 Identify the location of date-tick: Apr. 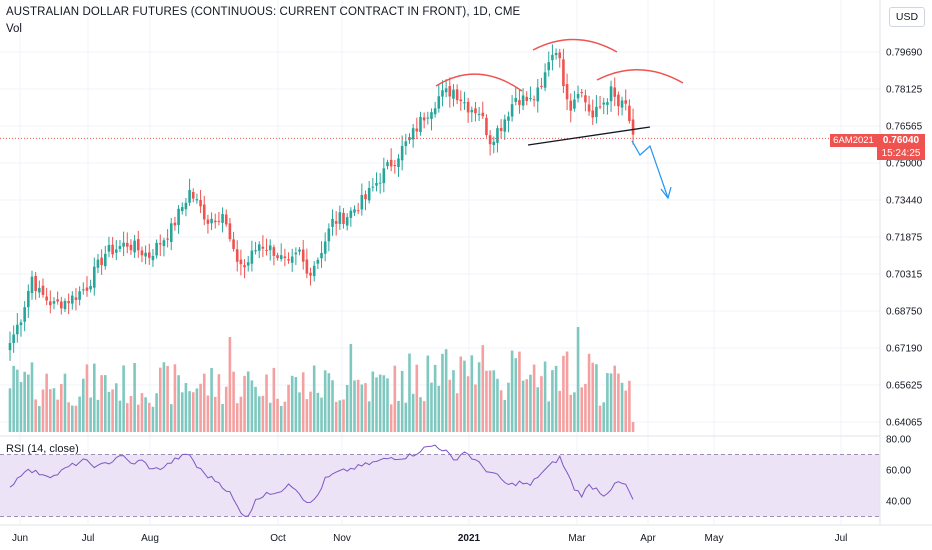
(648, 538).